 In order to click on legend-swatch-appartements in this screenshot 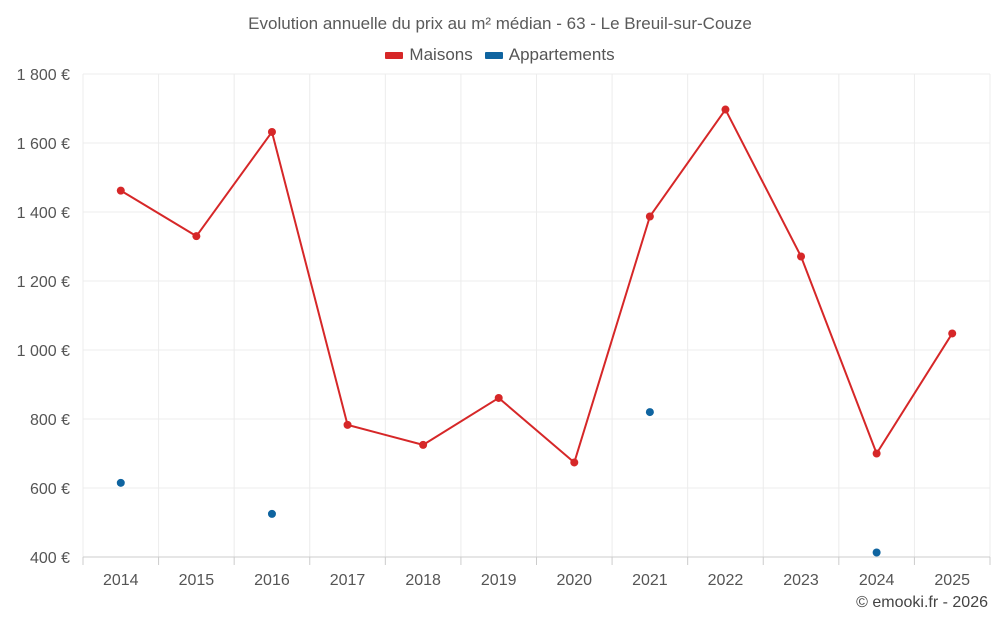, I will do `click(493, 55)`.